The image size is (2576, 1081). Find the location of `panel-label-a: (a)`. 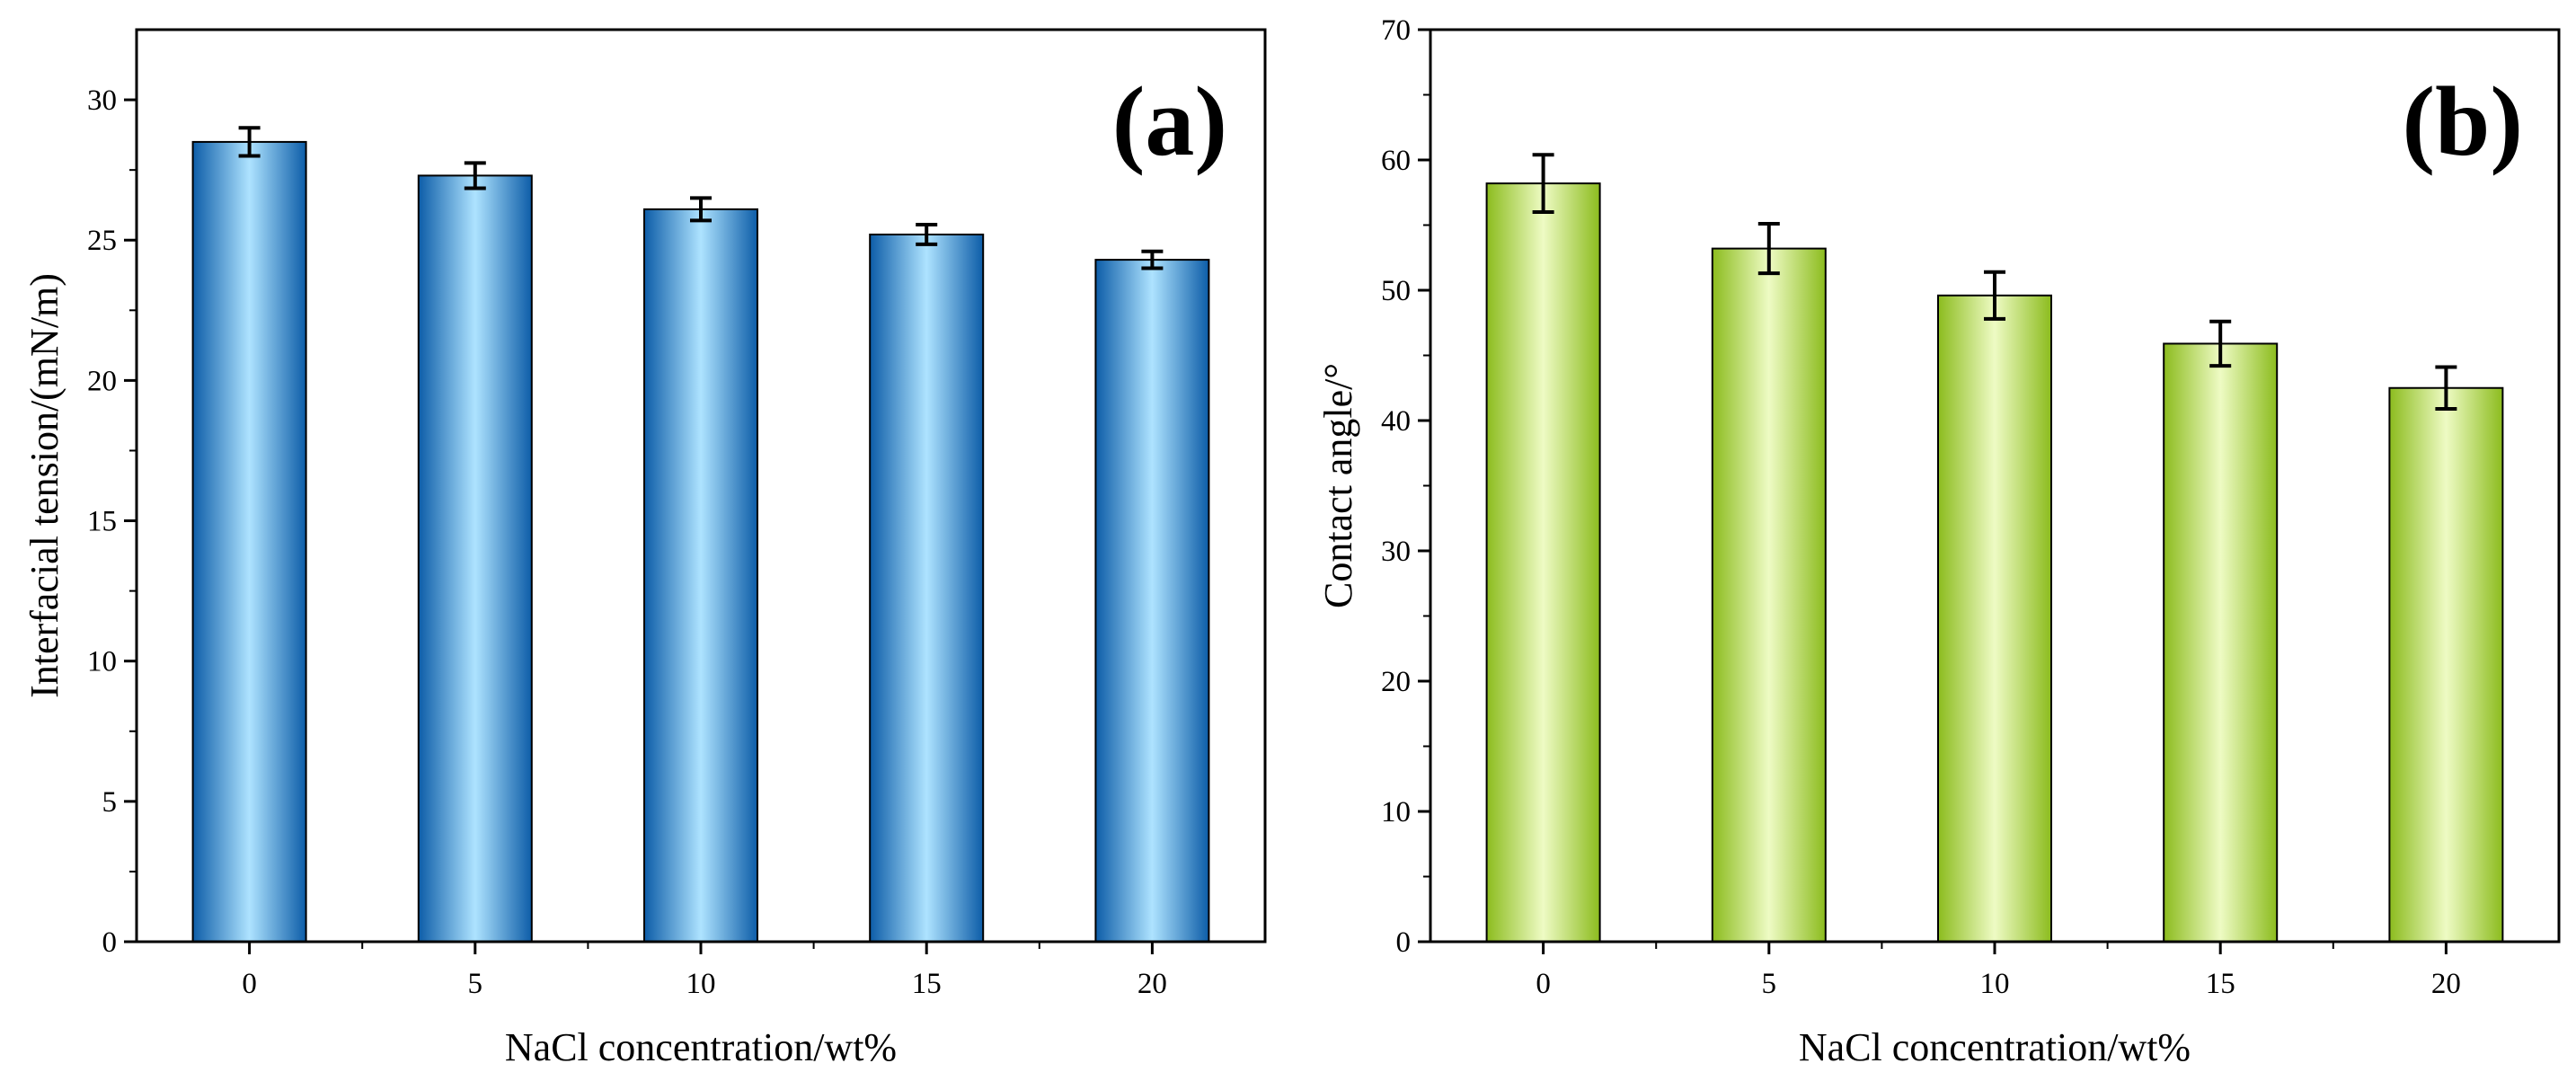

panel-label-a: (a) is located at coordinates (1170, 121).